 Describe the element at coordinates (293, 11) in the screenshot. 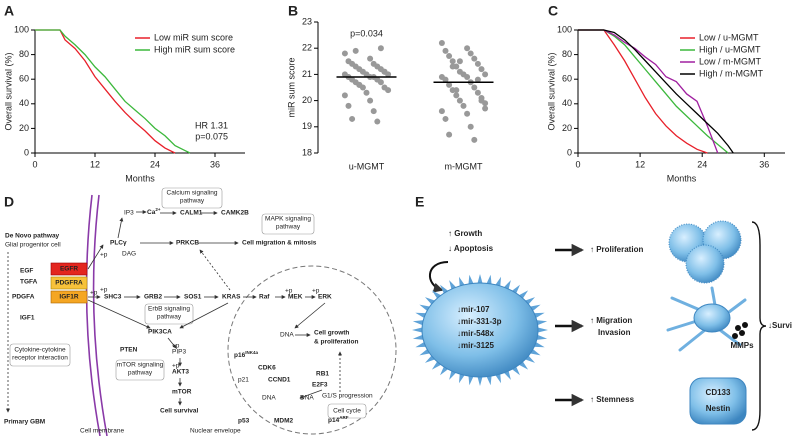

I see `panel-label: B` at that location.